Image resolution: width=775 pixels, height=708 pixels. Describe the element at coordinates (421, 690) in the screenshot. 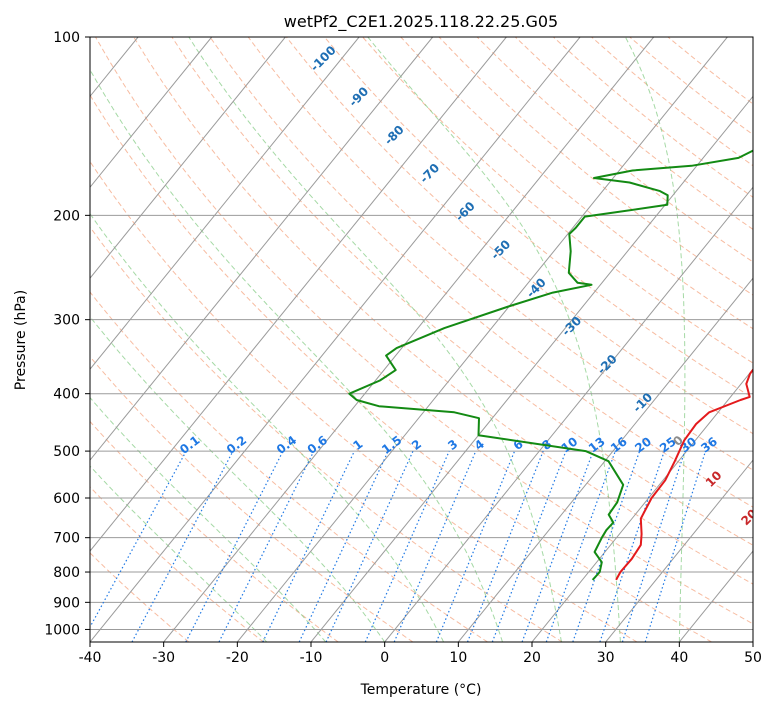

I see `x-axis-label: Temperature (°C)` at that location.